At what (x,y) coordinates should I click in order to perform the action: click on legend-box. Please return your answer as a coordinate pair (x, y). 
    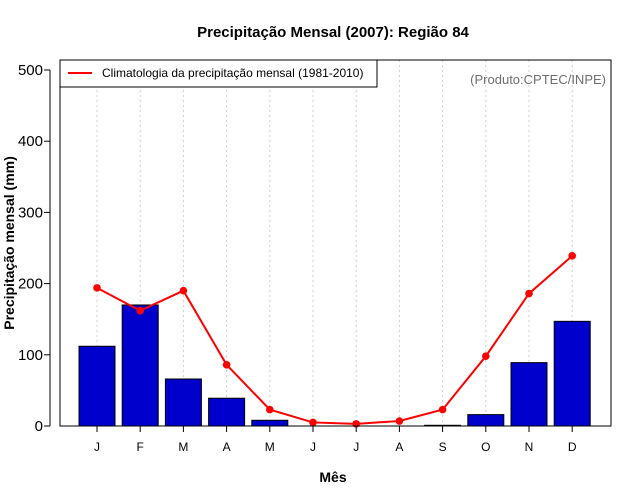
    Looking at the image, I should click on (218, 73).